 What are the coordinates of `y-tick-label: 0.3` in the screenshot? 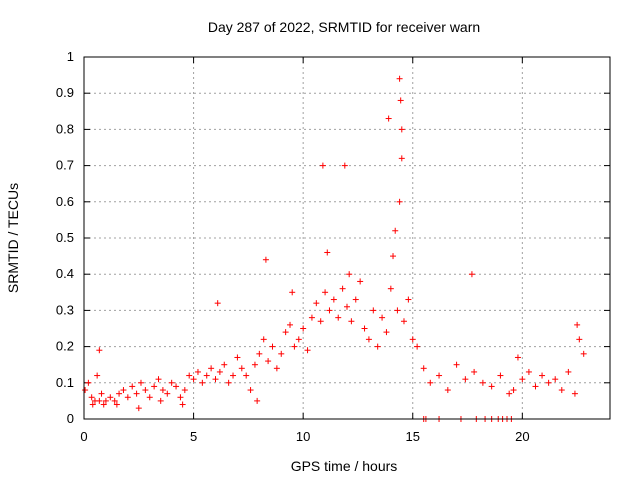 It's located at (65, 309).